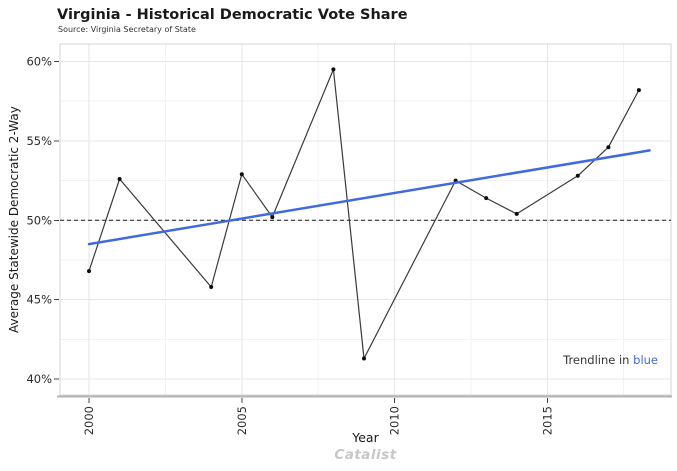 The height and width of the screenshot is (471, 677). I want to click on y-tick-label: 40%, so click(39, 379).